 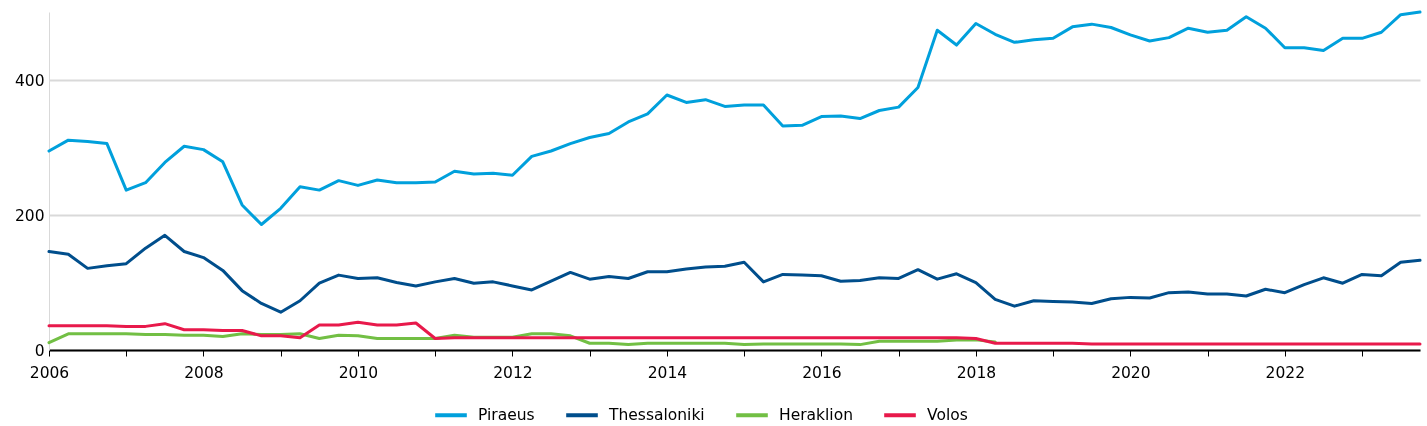 What do you see at coordinates (1285, 372) in the screenshot?
I see `x-tick-label: 2022` at bounding box center [1285, 372].